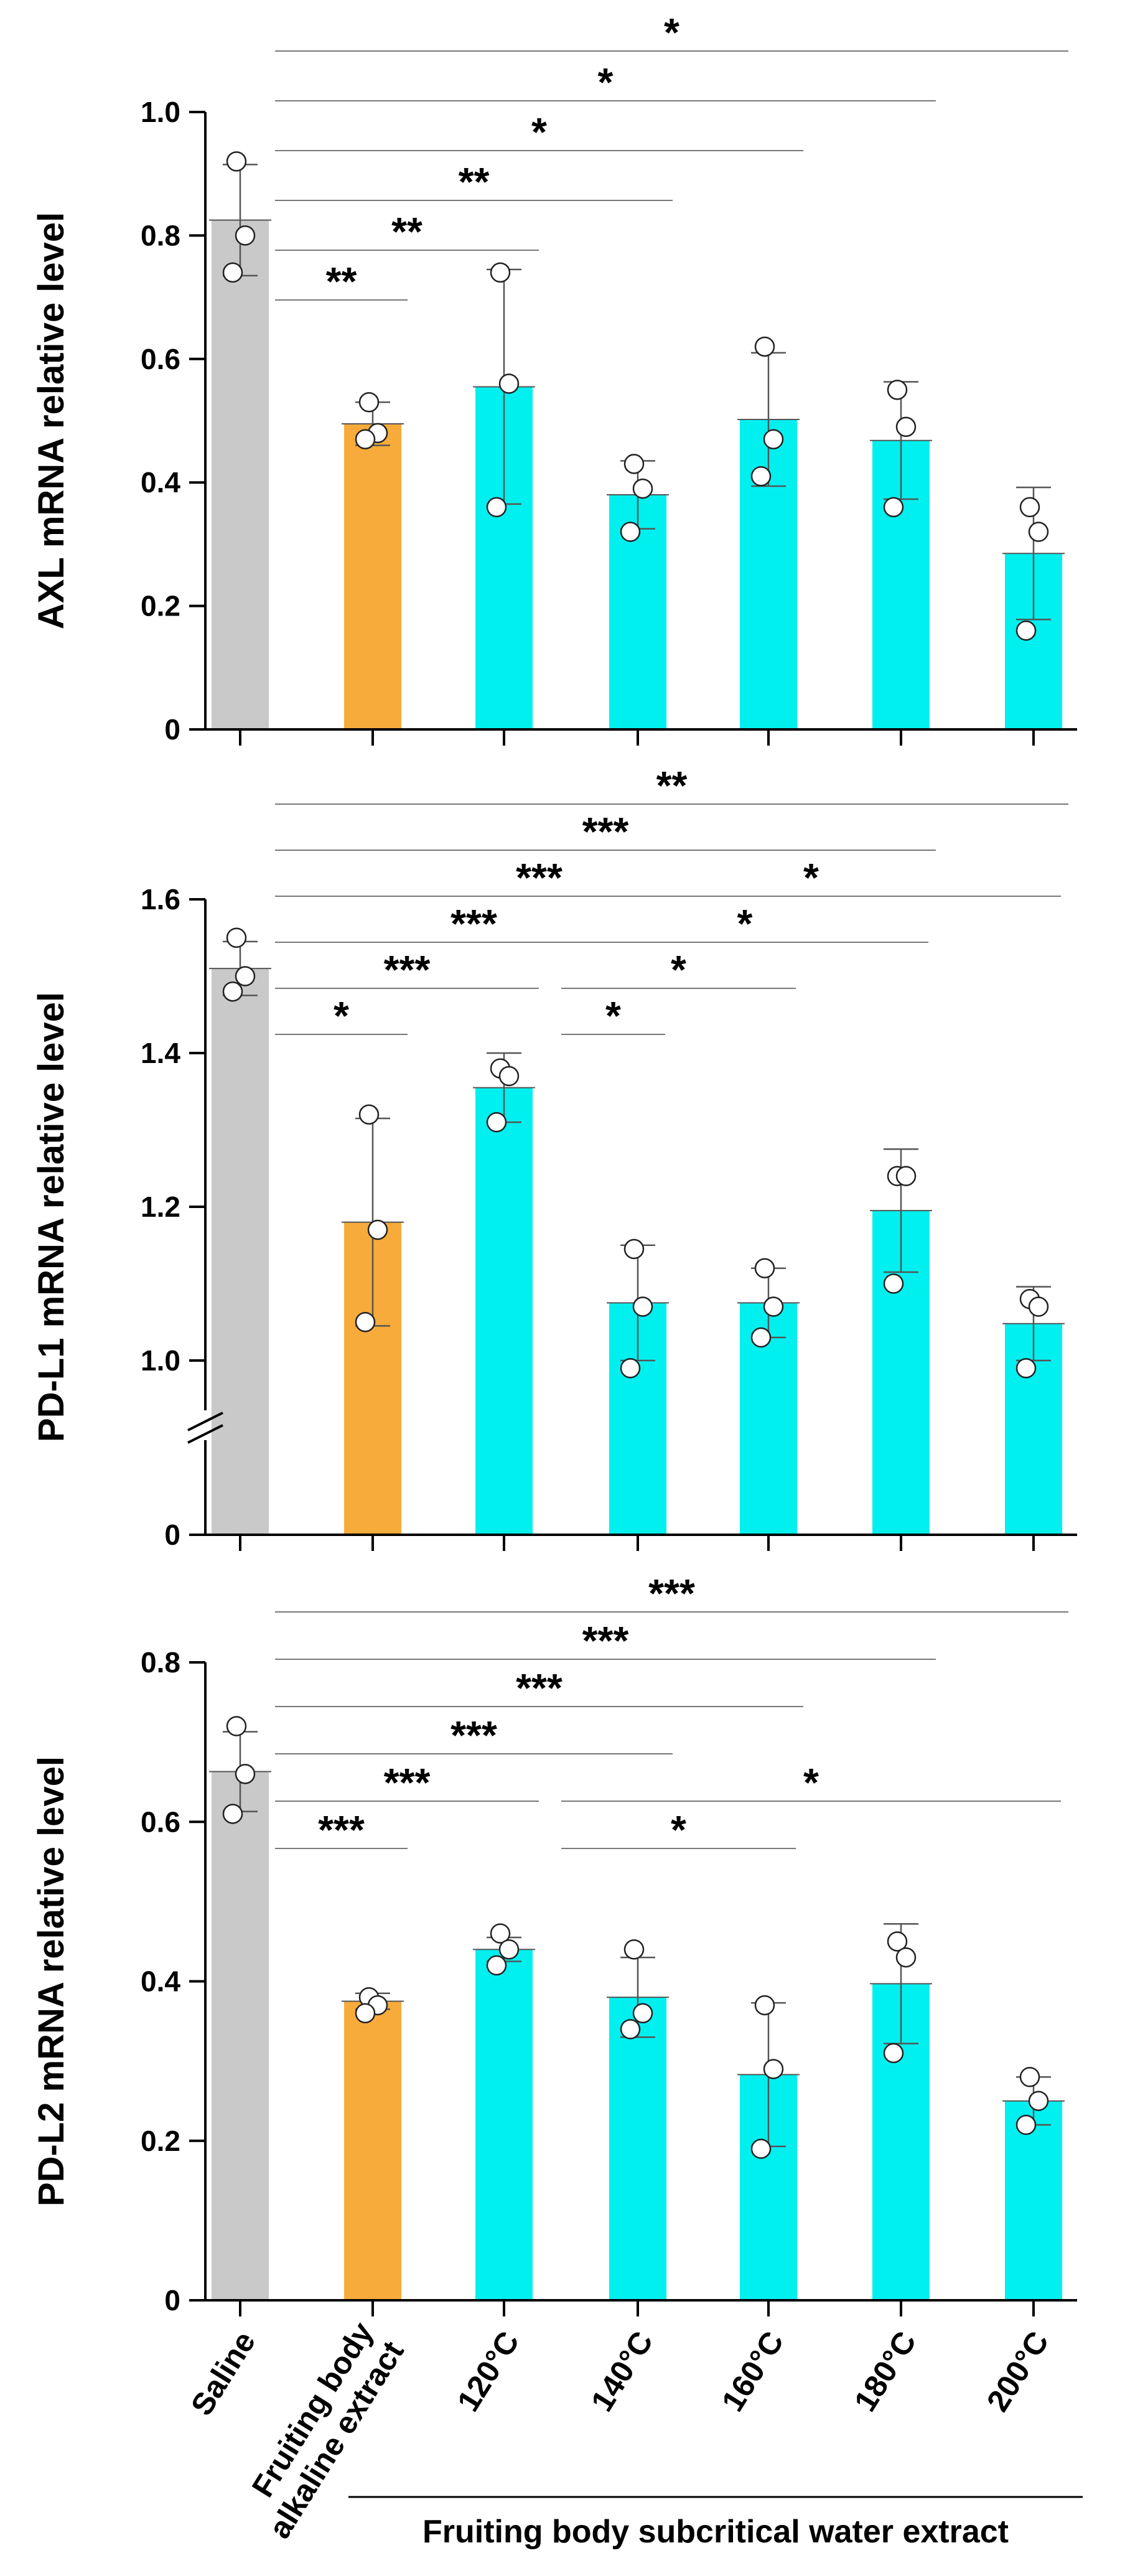 The image size is (1125, 2576). What do you see at coordinates (715, 2532) in the screenshot?
I see `group-label: Fruiting body subcritical water extract` at bounding box center [715, 2532].